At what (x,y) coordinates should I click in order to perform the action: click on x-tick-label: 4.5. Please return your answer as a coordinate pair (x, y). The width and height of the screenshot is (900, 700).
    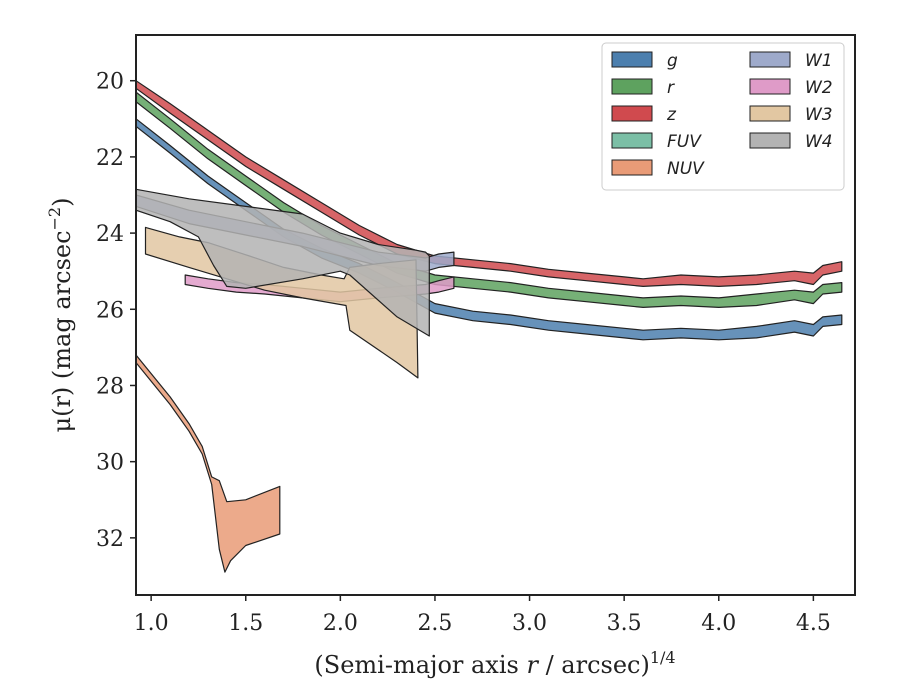
    Looking at the image, I should click on (813, 623).